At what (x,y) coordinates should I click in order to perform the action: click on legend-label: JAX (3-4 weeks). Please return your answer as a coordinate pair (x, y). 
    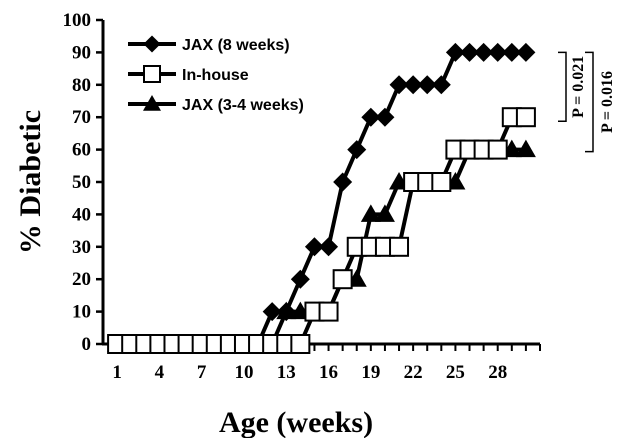
    Looking at the image, I should click on (243, 105).